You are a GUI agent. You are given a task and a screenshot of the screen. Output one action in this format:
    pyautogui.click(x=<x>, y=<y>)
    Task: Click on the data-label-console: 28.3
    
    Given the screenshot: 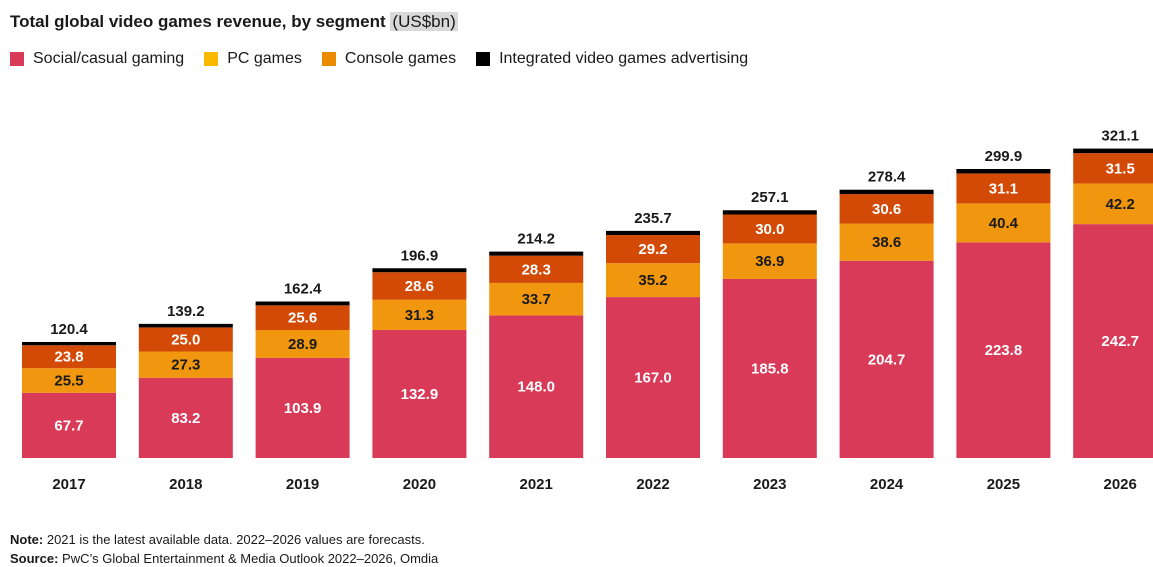 What is the action you would take?
    pyautogui.click(x=536, y=269)
    